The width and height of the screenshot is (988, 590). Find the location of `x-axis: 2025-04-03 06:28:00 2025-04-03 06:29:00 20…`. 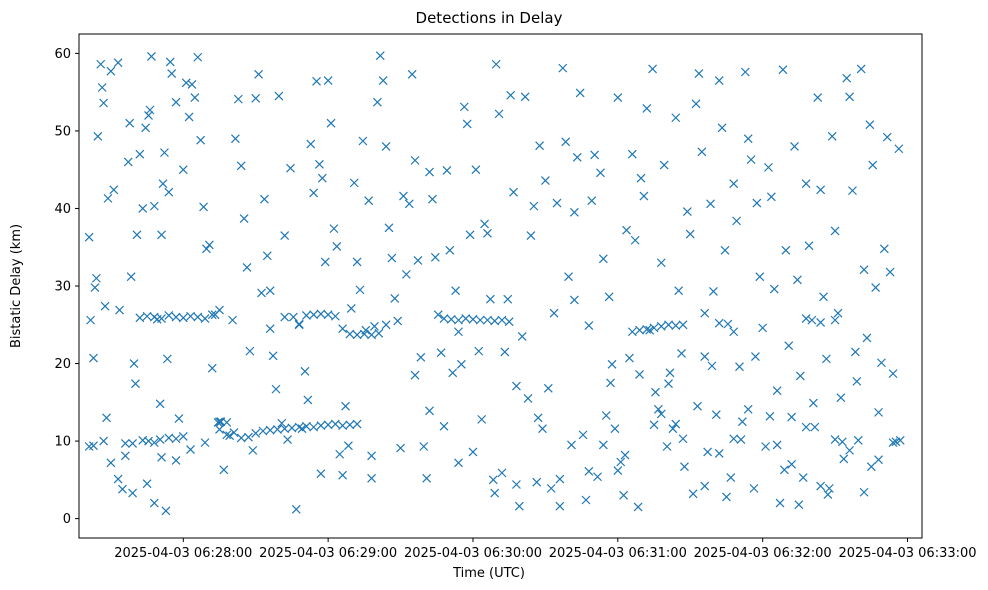

x-axis: 2025-04-03 06:28:00 2025-04-03 06:29:00 20… is located at coordinates (545, 549).